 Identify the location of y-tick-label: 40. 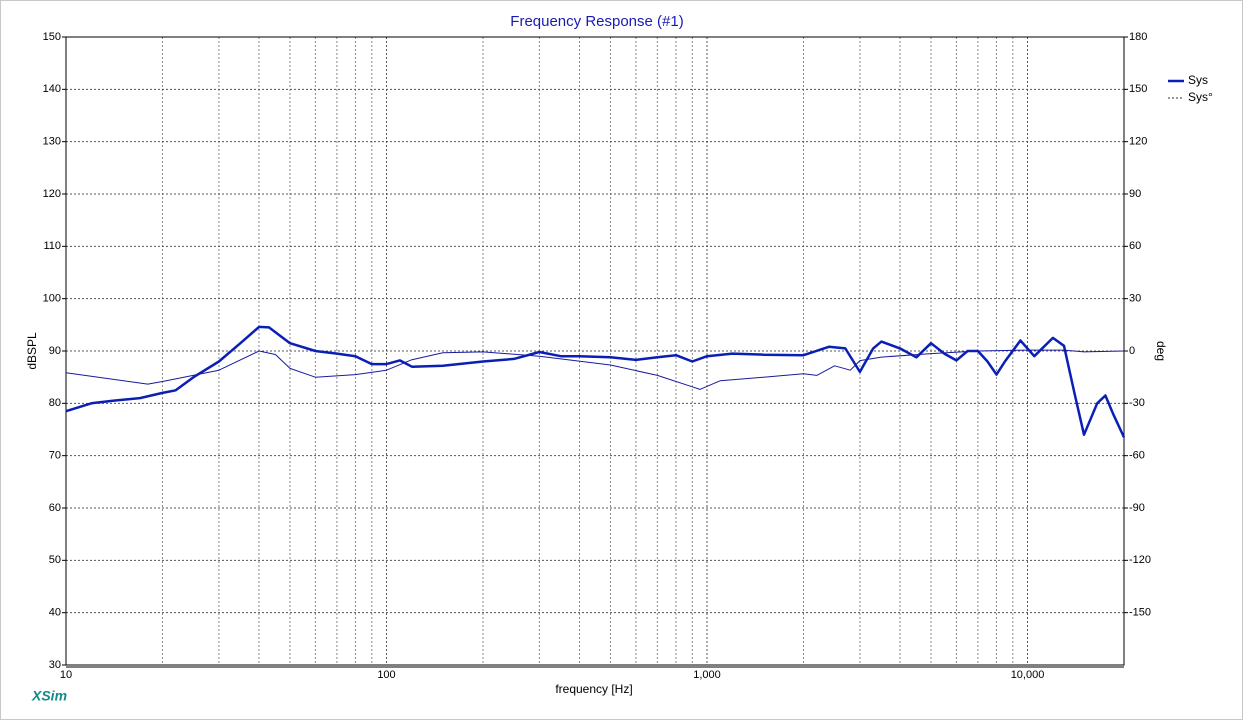
(55, 613).